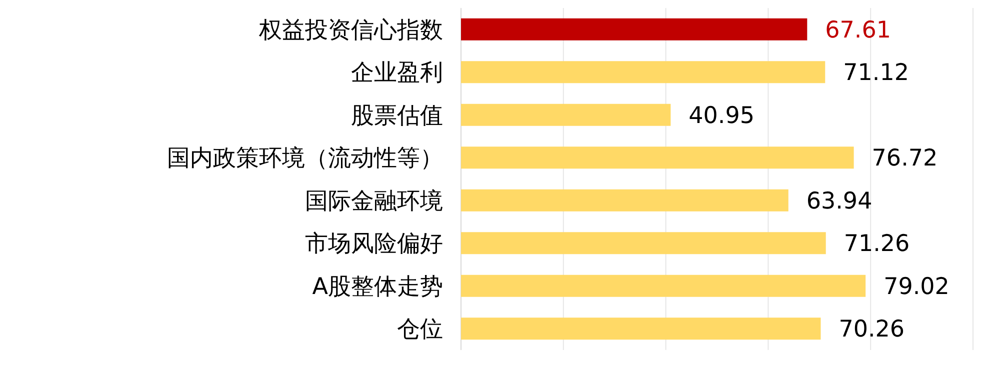 Image resolution: width=988 pixels, height=375 pixels. What do you see at coordinates (877, 244) in the screenshot?
I see `data-label: 71.26` at bounding box center [877, 244].